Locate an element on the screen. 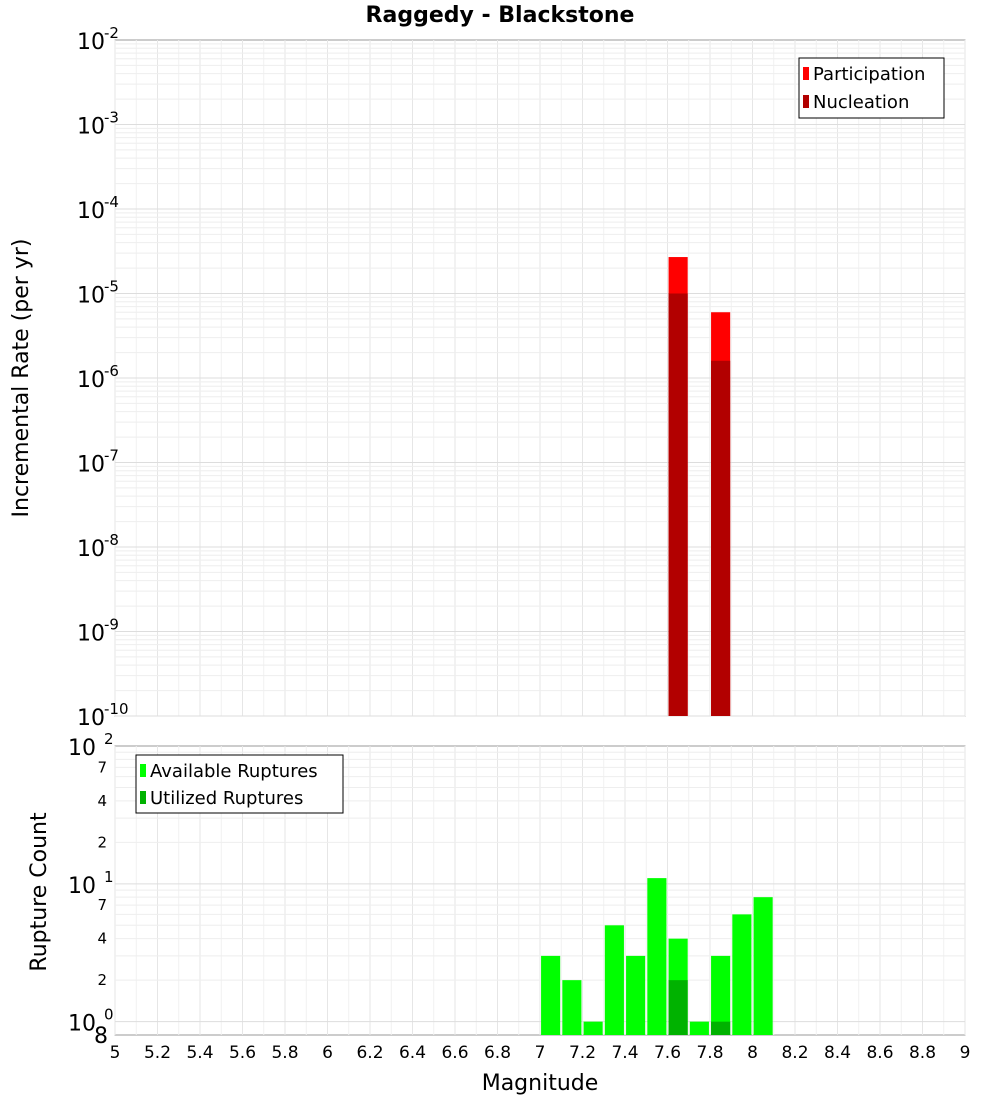  x-tick-label: 5.4 is located at coordinates (199, 1053).